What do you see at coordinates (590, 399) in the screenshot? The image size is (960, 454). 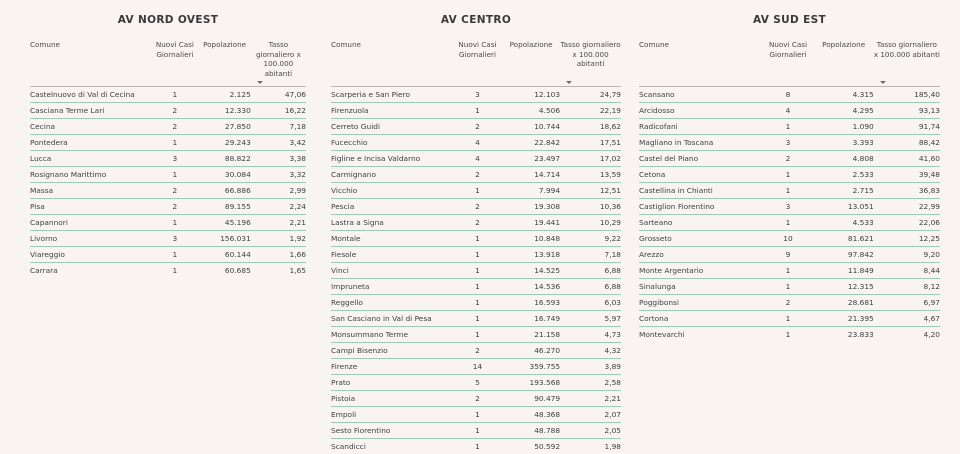 I see `cell-tasso: 2,21` at bounding box center [590, 399].